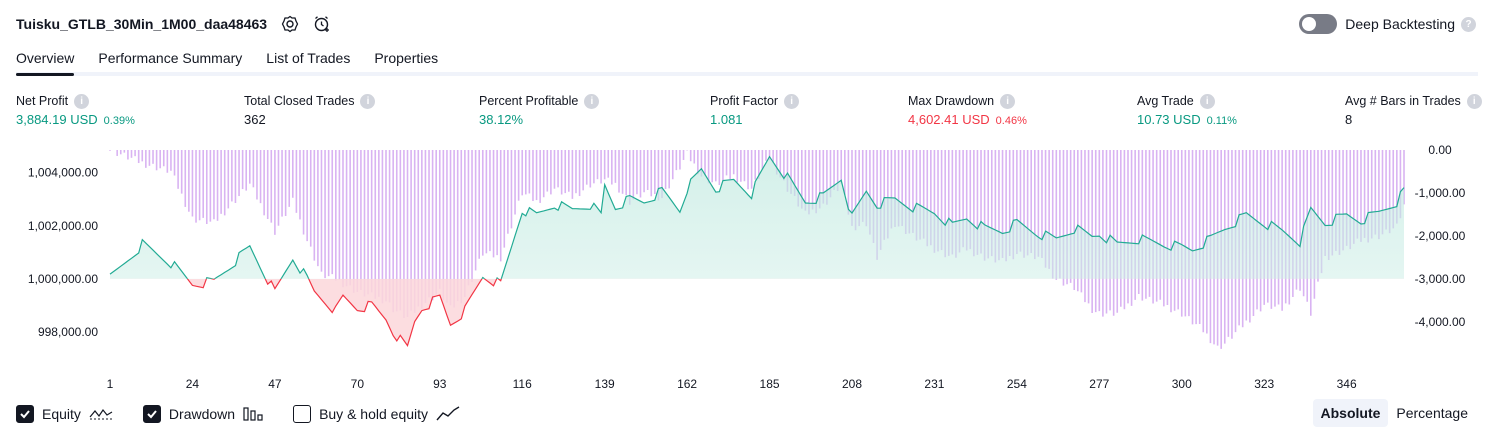 The width and height of the screenshot is (1494, 438). Describe the element at coordinates (949, 119) in the screenshot. I see `metric-value: 4,602.41 USD` at that location.